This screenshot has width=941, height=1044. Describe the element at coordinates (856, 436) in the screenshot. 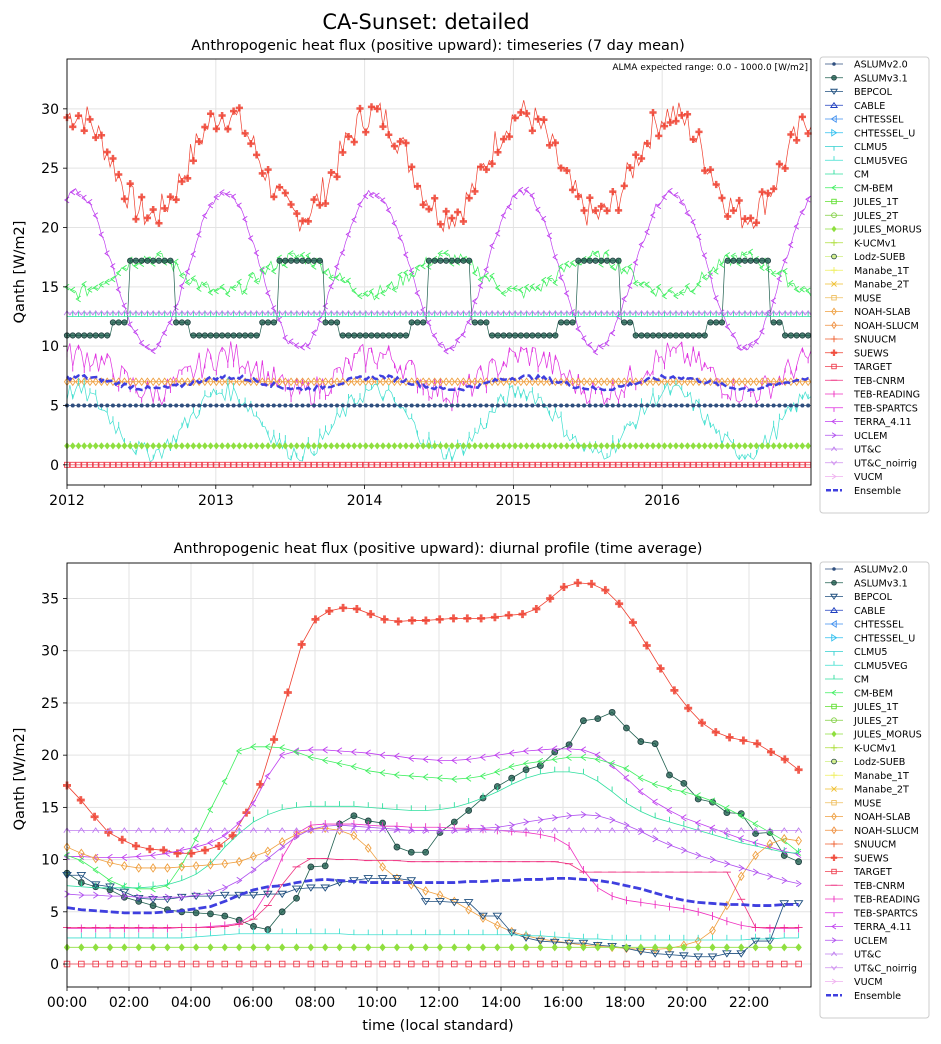

I see `legend-entry: UCLEM` at that location.